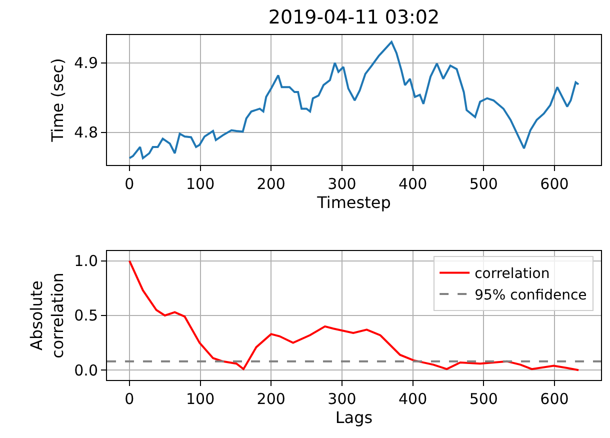  What do you see at coordinates (86, 315) in the screenshot?
I see `y-tick-label: 0.5` at bounding box center [86, 315].